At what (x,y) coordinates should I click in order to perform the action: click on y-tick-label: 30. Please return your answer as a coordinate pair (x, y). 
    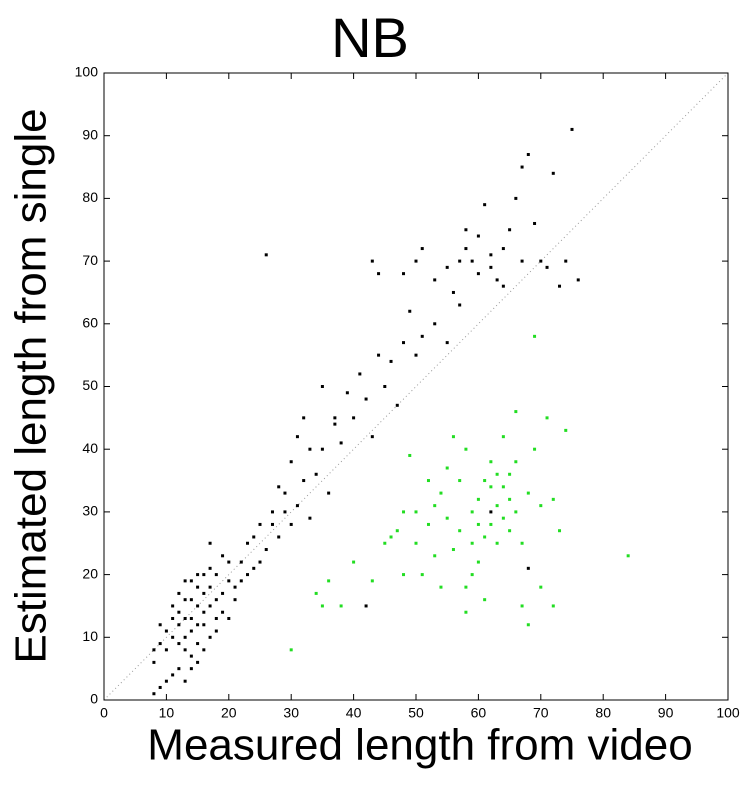
    Looking at the image, I should click on (90, 511).